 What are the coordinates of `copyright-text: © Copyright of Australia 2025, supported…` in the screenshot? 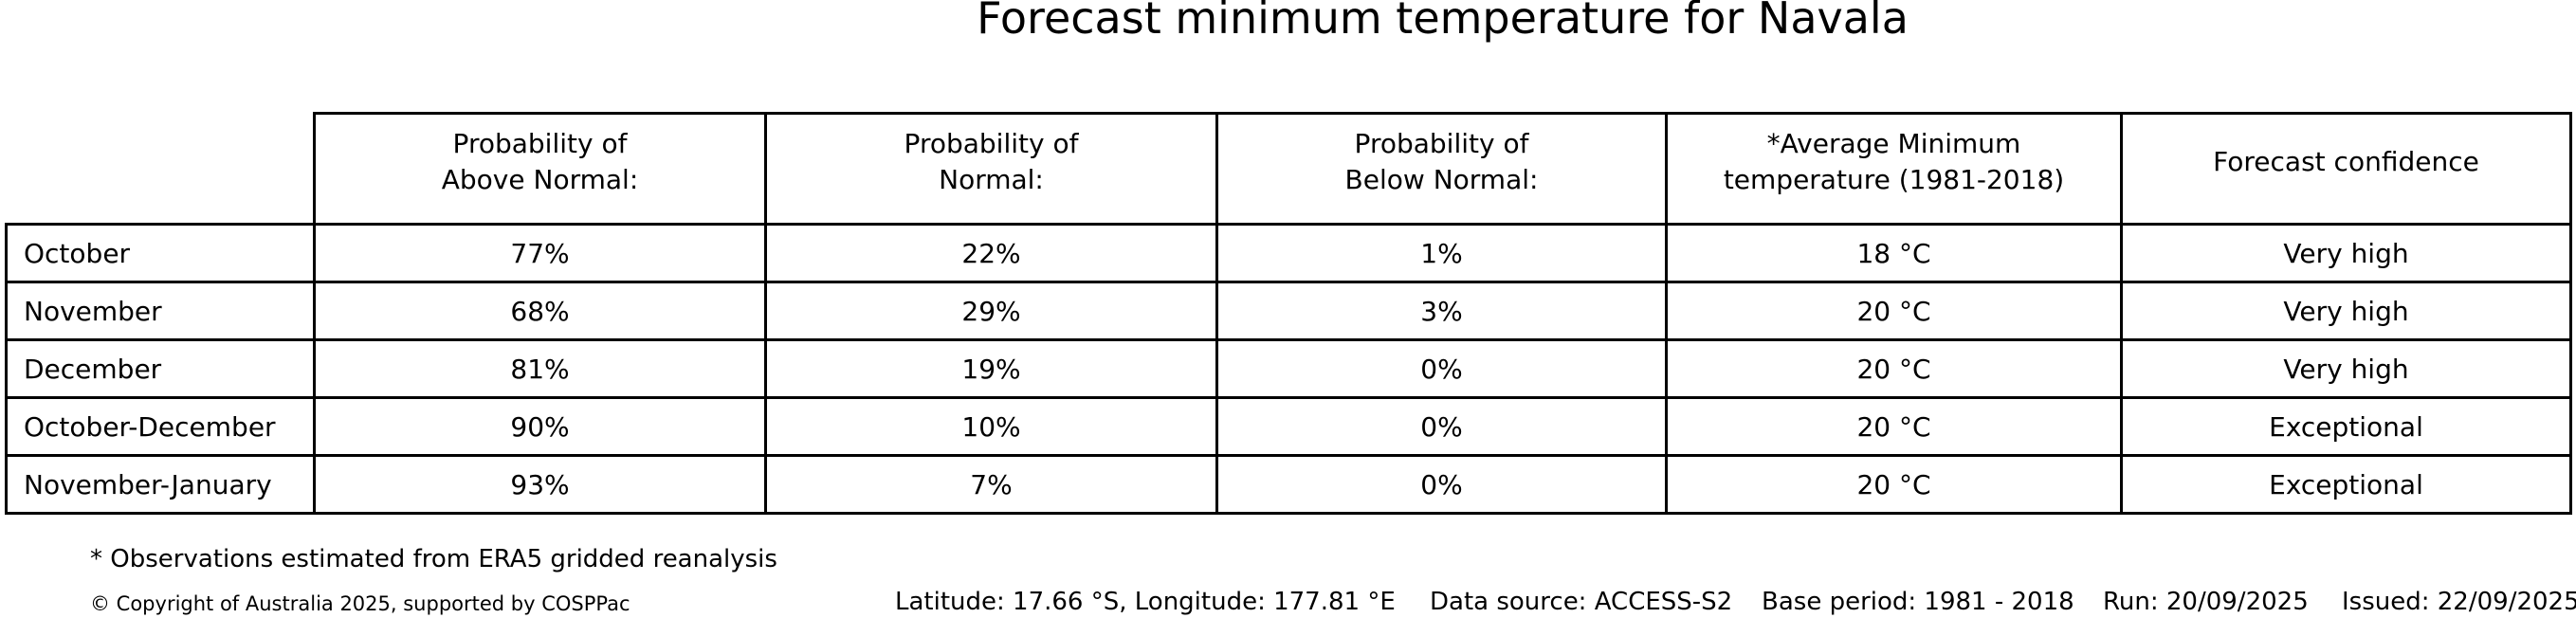 It's located at (360, 603).